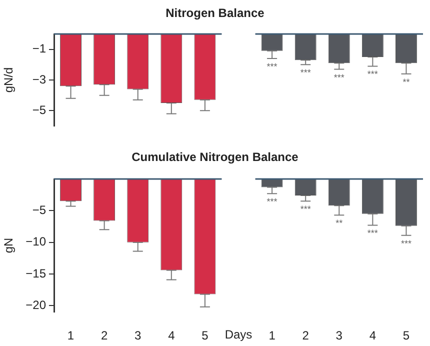 Image resolution: width=430 pixels, height=346 pixels. I want to click on y-axis-title: gN, so click(9, 246).